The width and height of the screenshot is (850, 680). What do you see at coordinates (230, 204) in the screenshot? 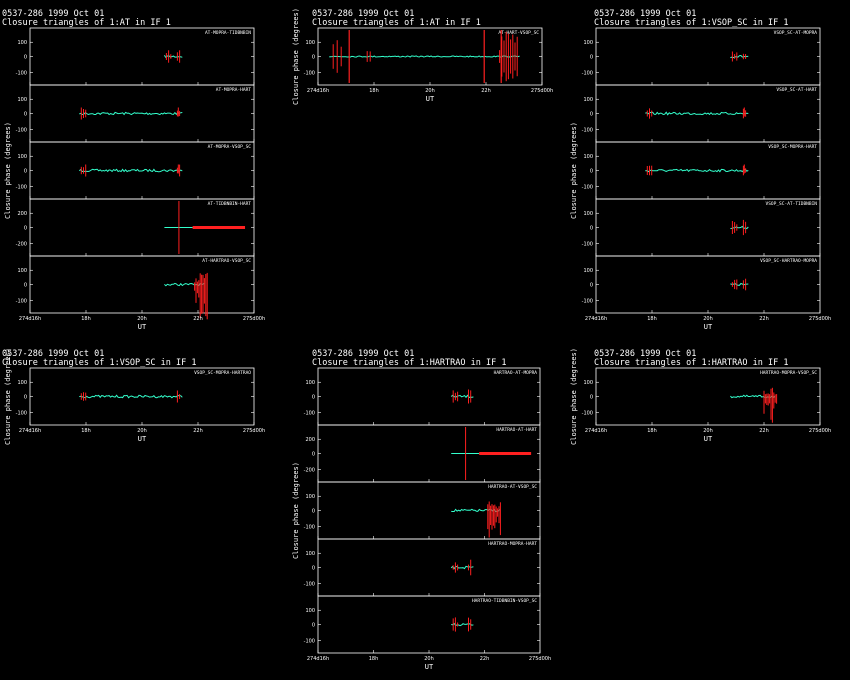
I see `triangle-label: AT-TIDBNBIN-HART` at bounding box center [230, 204].